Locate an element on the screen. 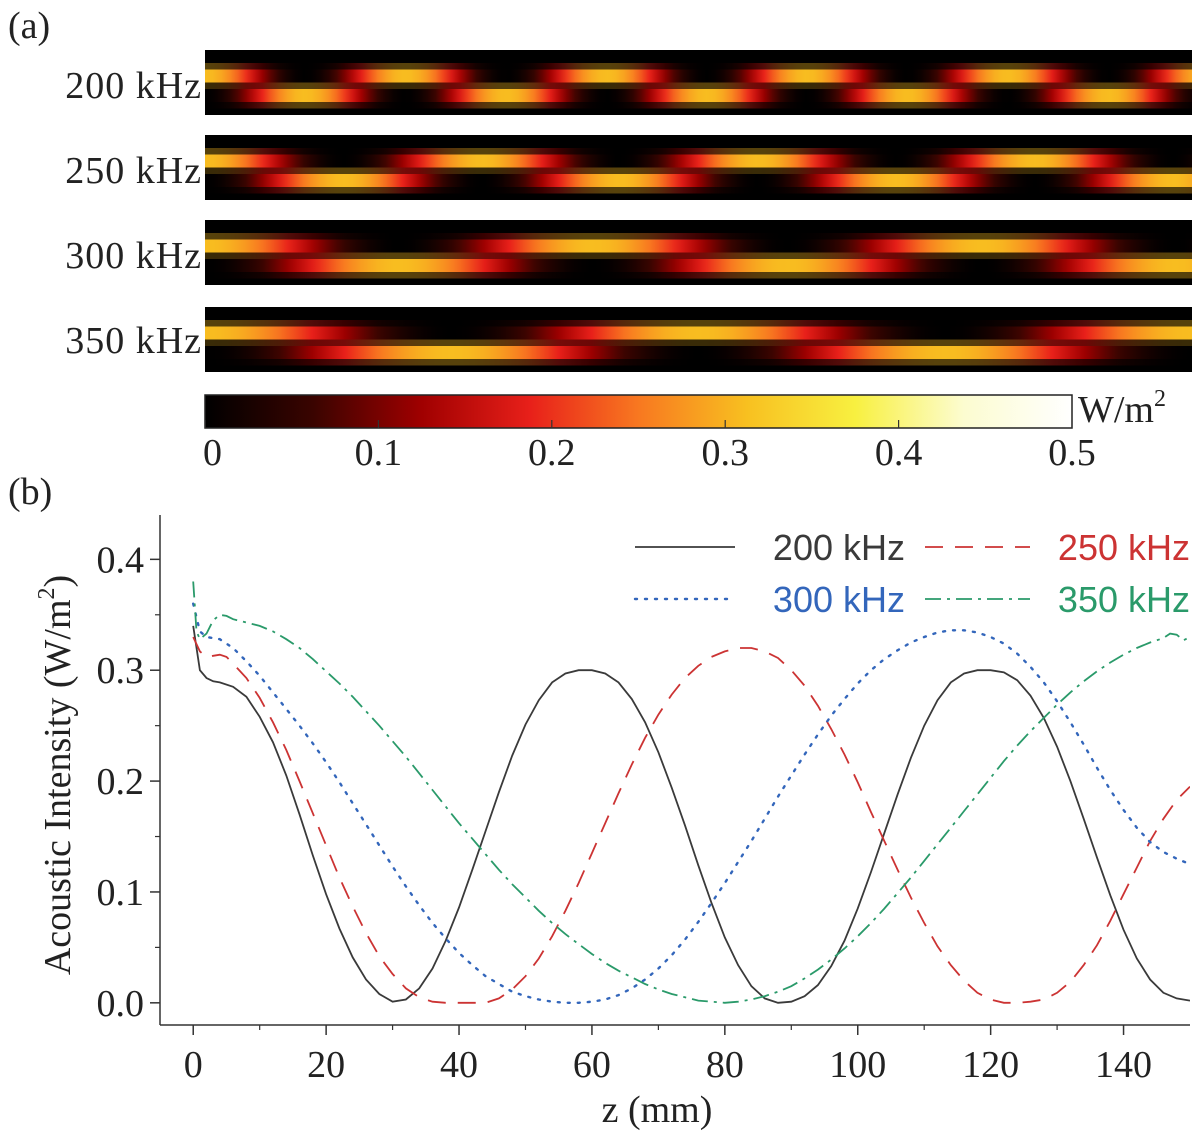  x-tick-label: 120 is located at coordinates (990, 1065).